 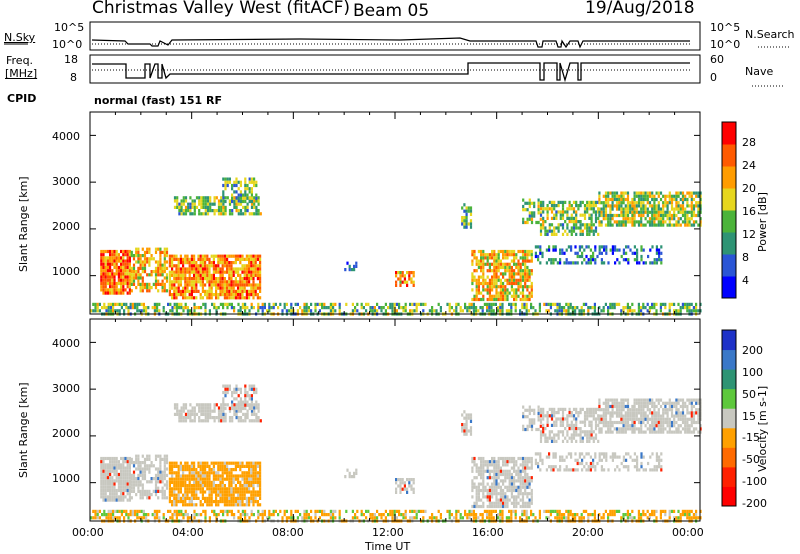 I want to click on power-cb-tick: 28, so click(x=749, y=142).